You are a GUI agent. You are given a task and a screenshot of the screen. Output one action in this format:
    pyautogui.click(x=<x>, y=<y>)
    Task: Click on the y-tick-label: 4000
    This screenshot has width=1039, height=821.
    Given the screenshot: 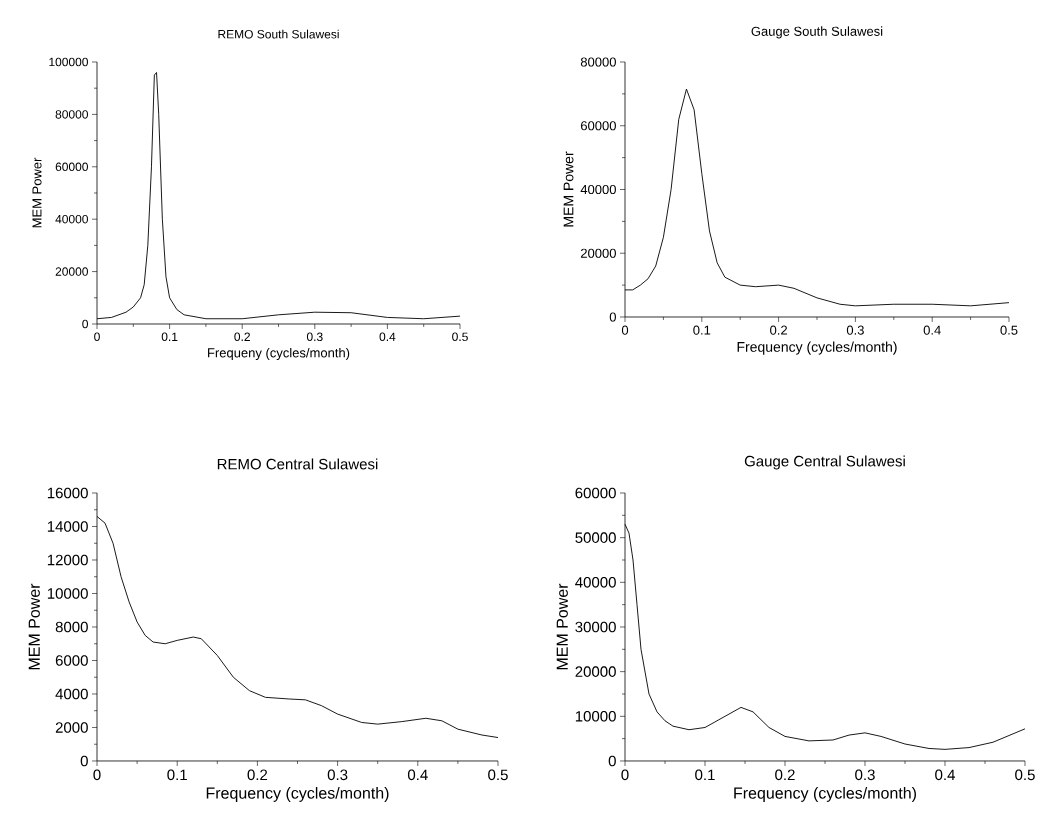 What is the action you would take?
    pyautogui.click(x=71, y=694)
    